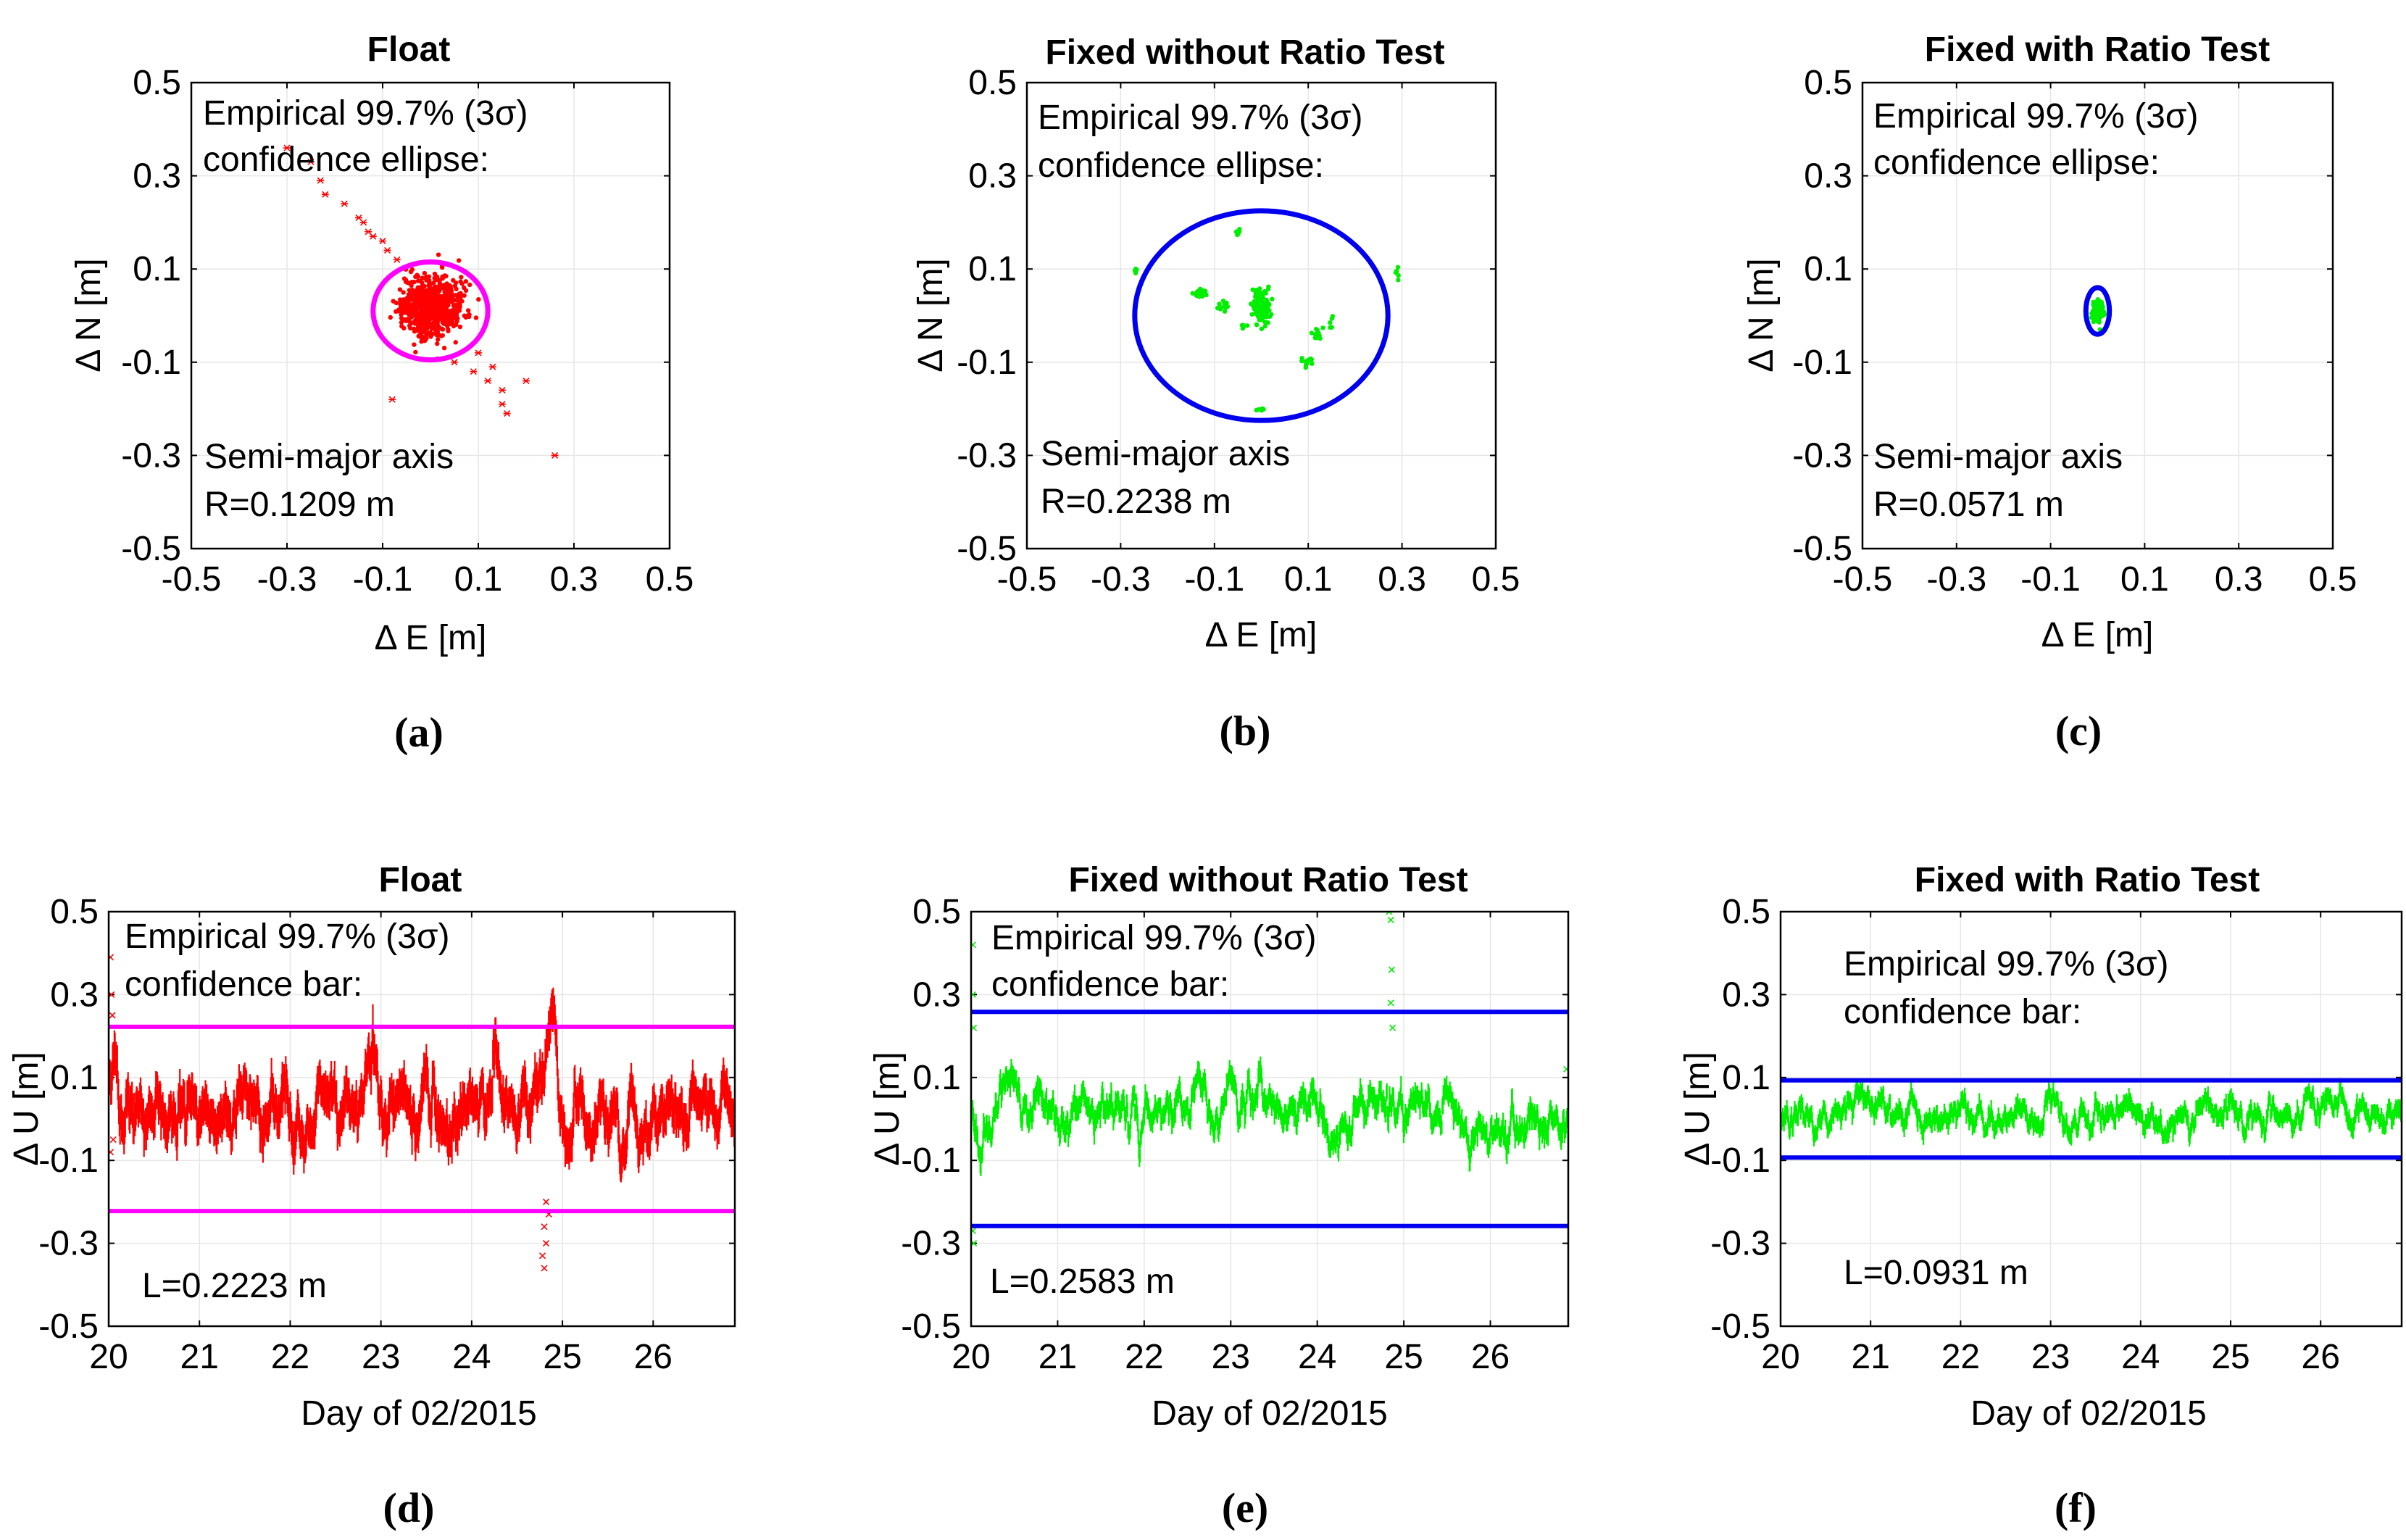  Describe the element at coordinates (192, 579) in the screenshot. I see `x-tick-label: -0.5` at that location.